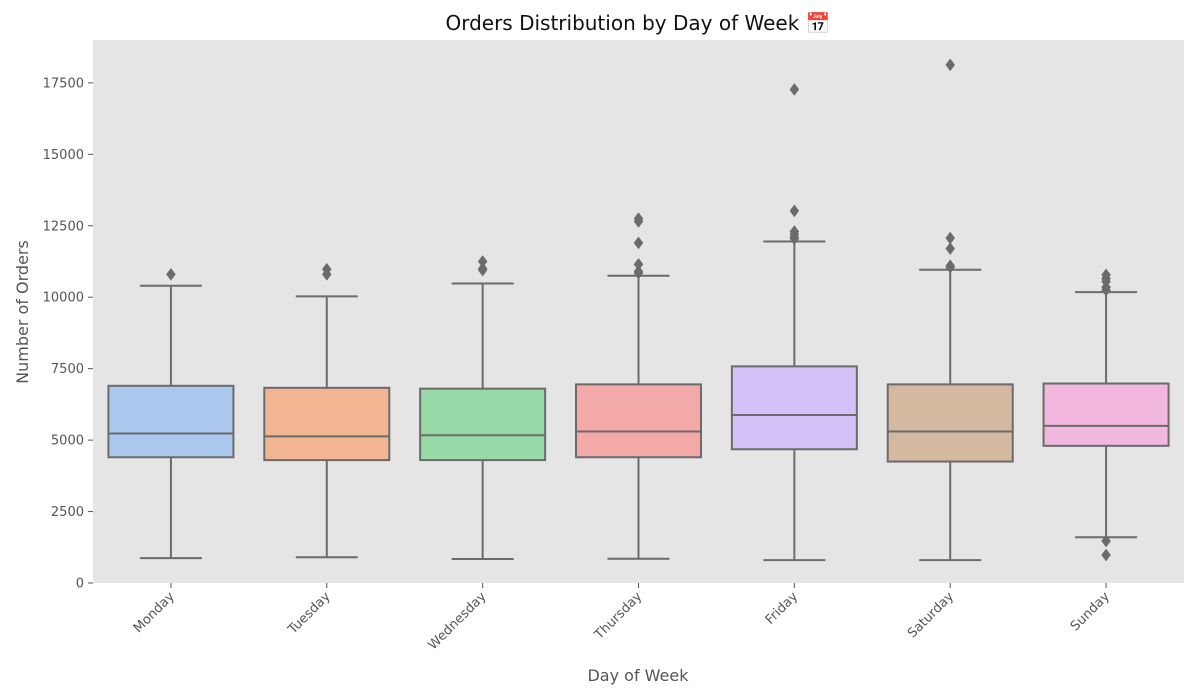 The height and width of the screenshot is (700, 1200). I want to click on box-group-sunday, so click(1106, 415).